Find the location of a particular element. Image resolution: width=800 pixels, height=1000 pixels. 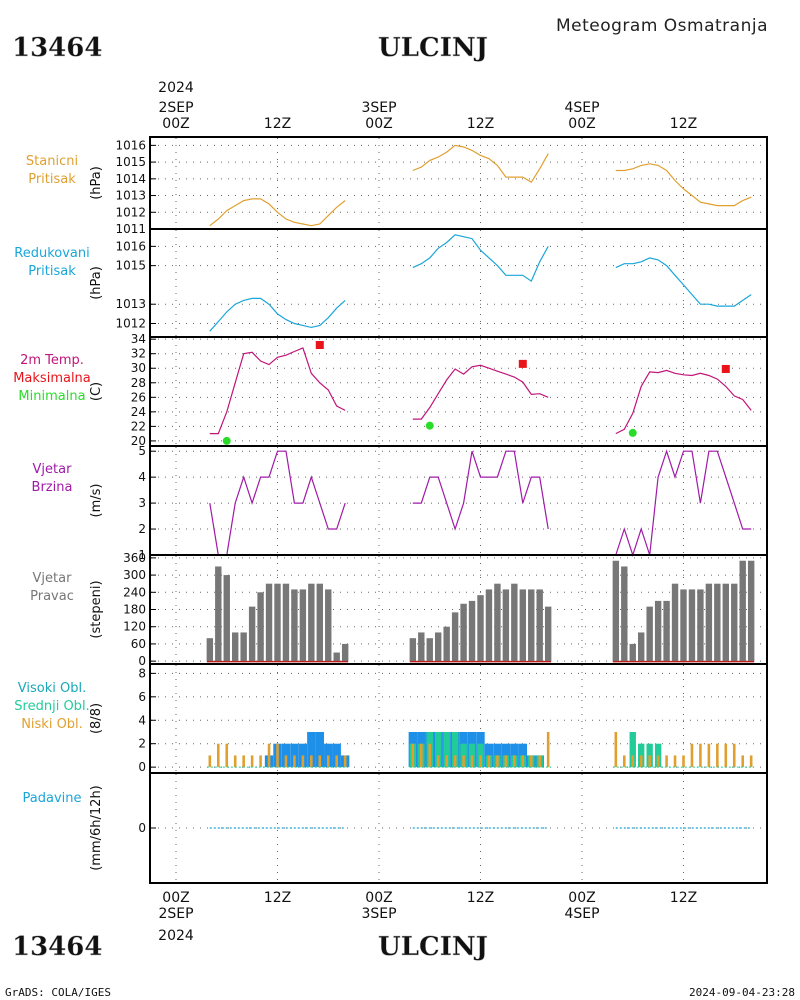

y-axis-label: (mm/6h/12h) is located at coordinates (96, 828).